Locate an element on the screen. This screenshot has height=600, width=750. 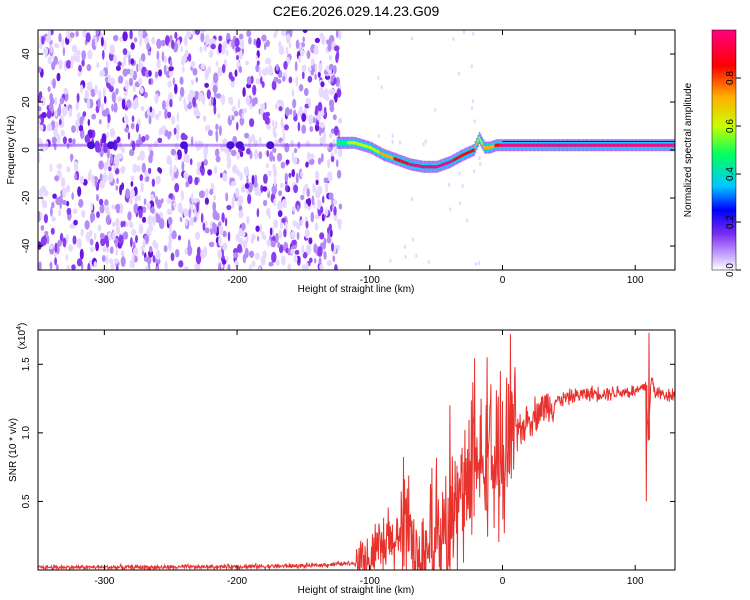
x-tick-label: -100 is located at coordinates (370, 280).